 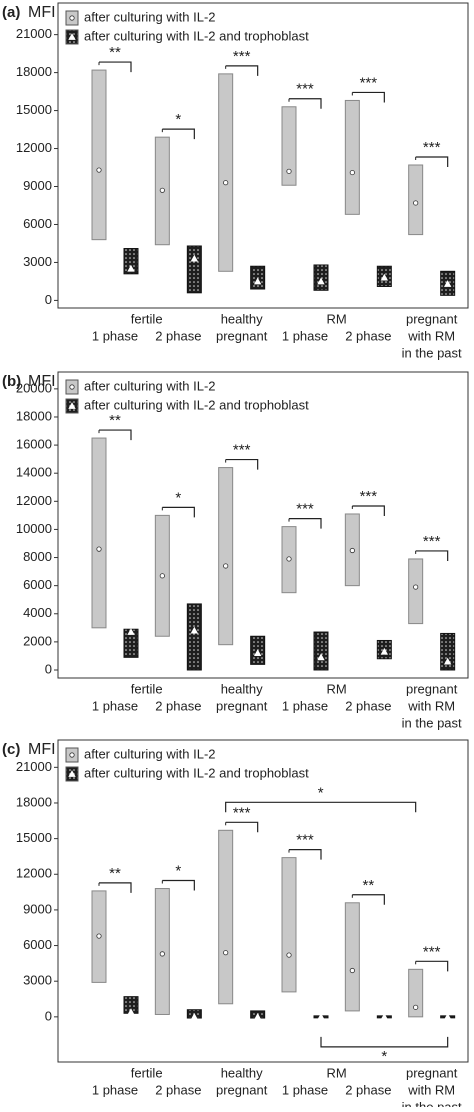 What do you see at coordinates (150, 16) in the screenshot?
I see `legend-label: after culturing with IL-2` at bounding box center [150, 16].